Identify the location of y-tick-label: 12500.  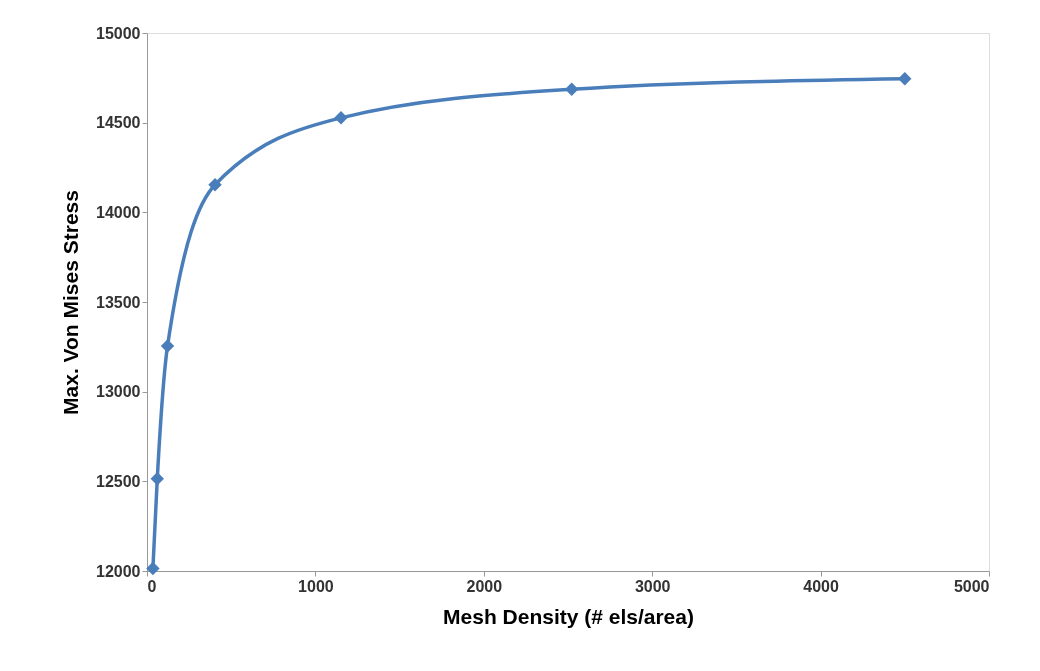
(118, 481).